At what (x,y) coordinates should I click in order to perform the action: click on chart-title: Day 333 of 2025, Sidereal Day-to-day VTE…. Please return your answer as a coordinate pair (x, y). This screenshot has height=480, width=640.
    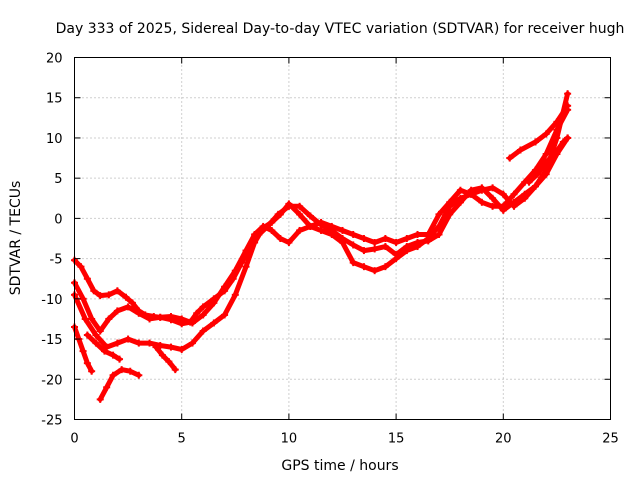
    Looking at the image, I should click on (340, 29).